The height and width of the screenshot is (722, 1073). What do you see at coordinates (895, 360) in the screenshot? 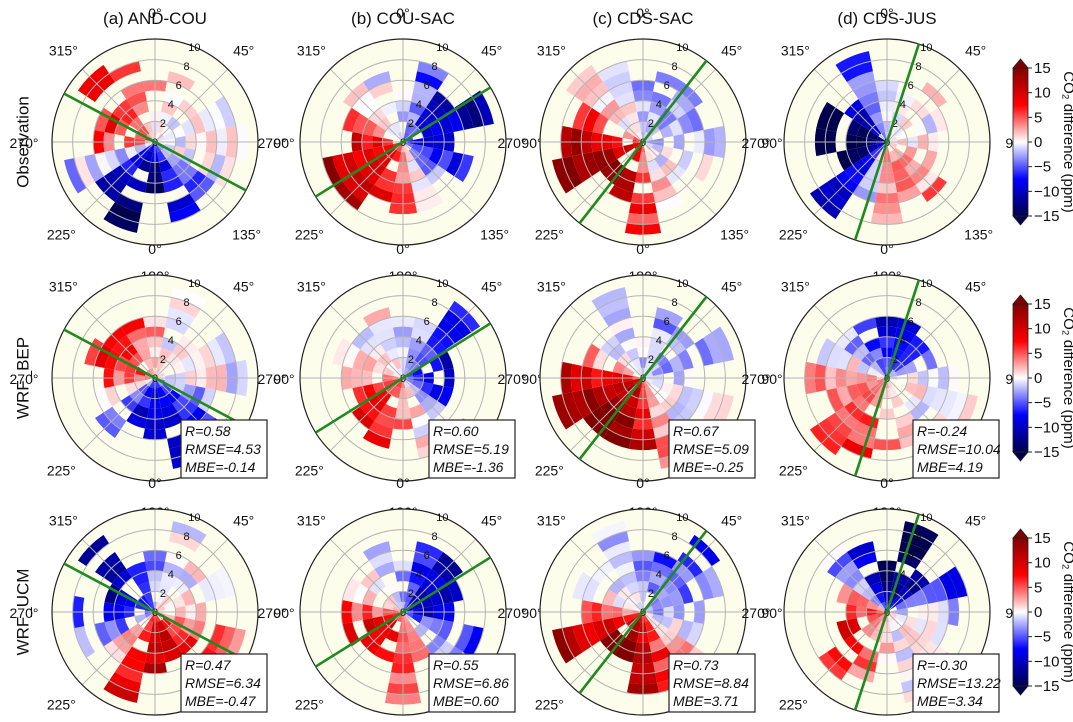
I see `radial-tick-label: 2` at bounding box center [895, 360].